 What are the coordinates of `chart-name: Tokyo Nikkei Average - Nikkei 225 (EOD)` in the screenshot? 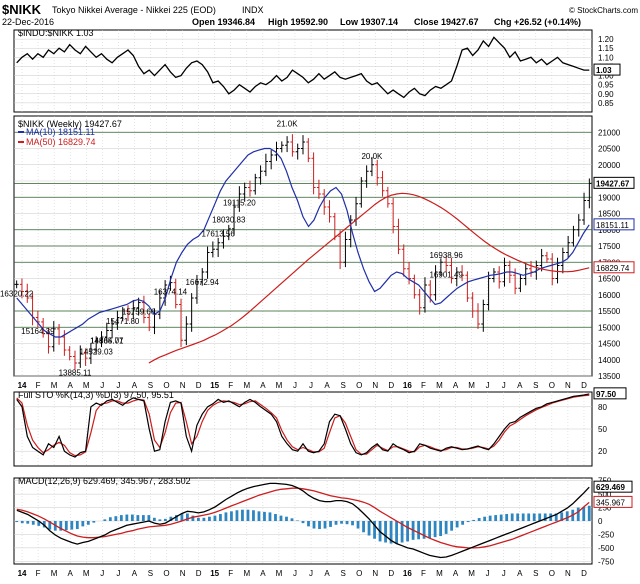 It's located at (134, 10).